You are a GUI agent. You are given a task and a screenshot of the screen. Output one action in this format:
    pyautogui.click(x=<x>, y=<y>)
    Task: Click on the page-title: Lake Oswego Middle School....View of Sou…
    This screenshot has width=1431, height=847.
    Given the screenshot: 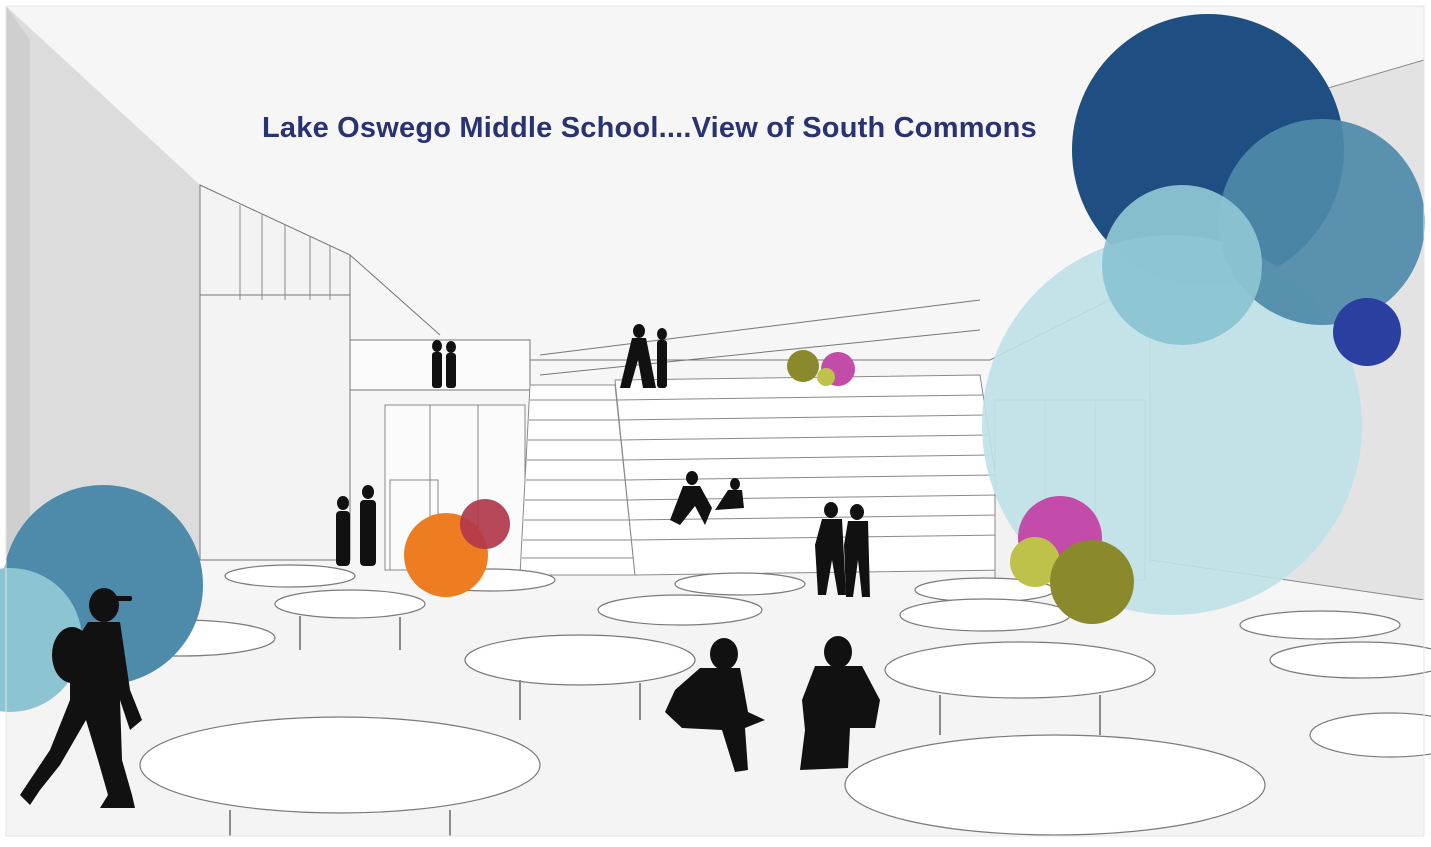 What is the action you would take?
    pyautogui.click(x=649, y=128)
    